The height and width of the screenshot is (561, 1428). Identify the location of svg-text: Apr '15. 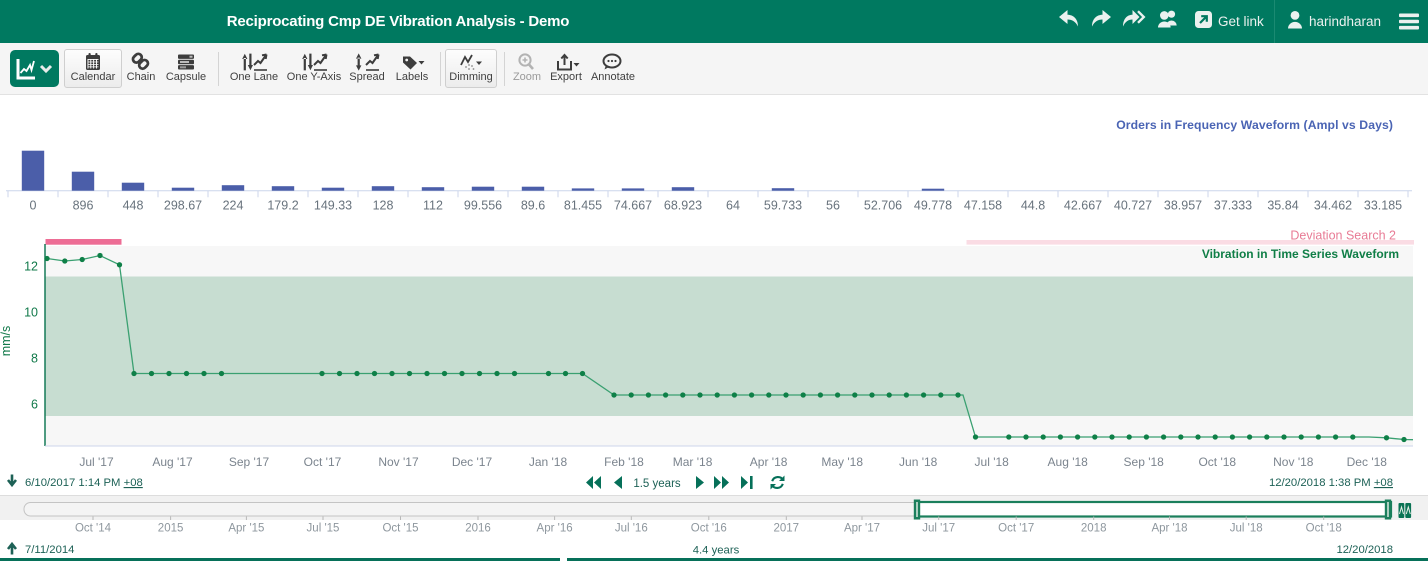
(246, 529).